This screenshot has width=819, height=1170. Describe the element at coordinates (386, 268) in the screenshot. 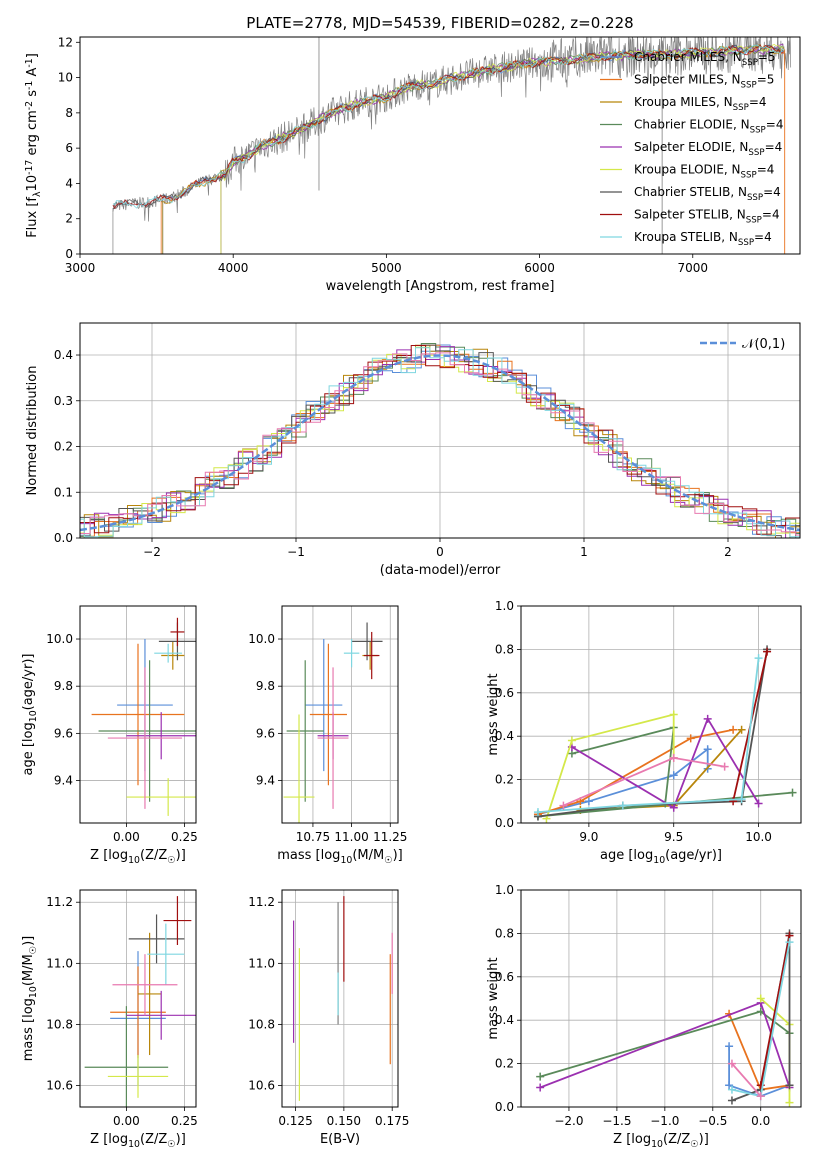

I see `x-tick-label: 5000` at that location.